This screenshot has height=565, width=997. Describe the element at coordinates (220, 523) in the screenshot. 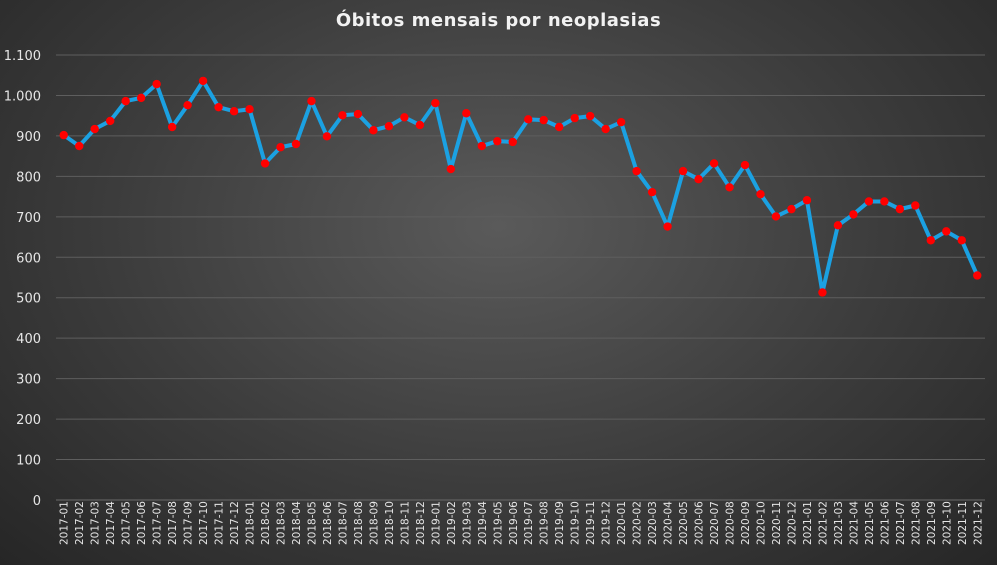

I see `x-tick-label: 2017-11` at that location.